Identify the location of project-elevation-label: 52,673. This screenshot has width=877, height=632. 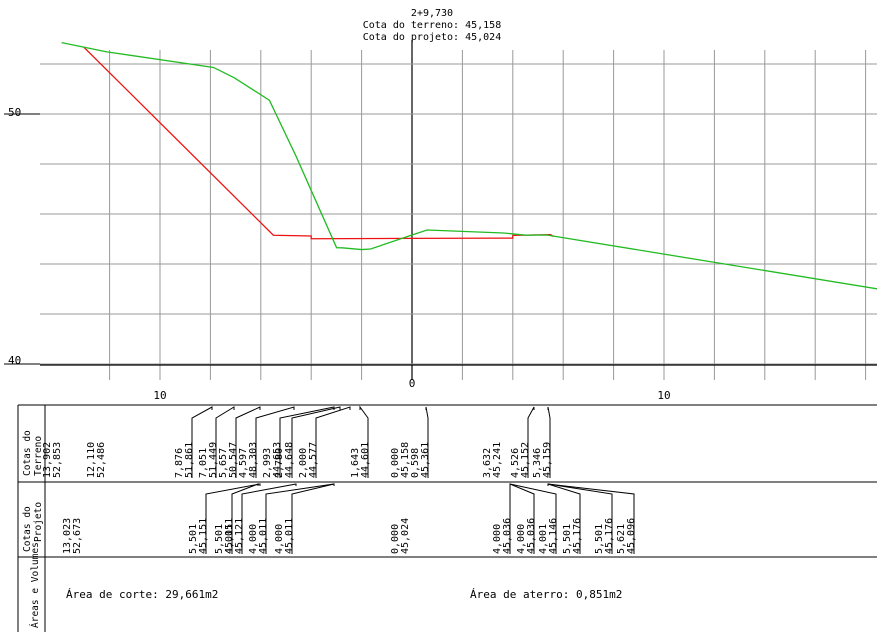
(77, 536).